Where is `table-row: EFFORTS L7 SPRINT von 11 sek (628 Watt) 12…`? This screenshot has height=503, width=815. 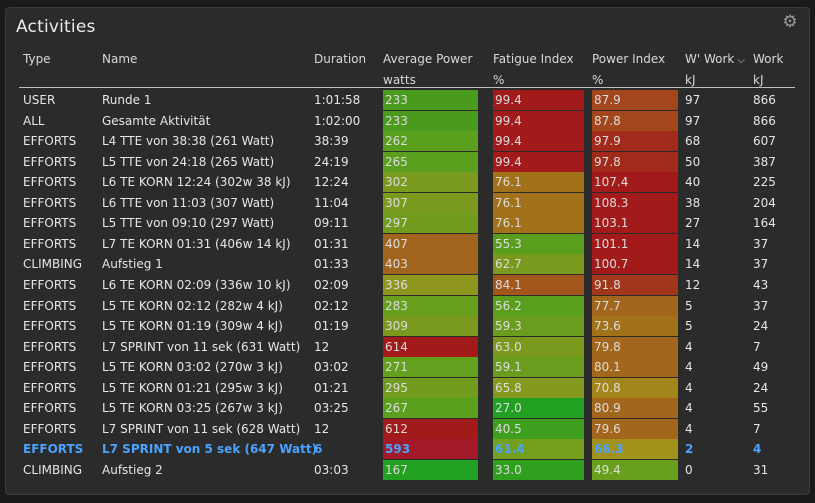
table-row: EFFORTS L7 SPRINT von 11 sek (628 Watt) 12… is located at coordinates (408, 428).